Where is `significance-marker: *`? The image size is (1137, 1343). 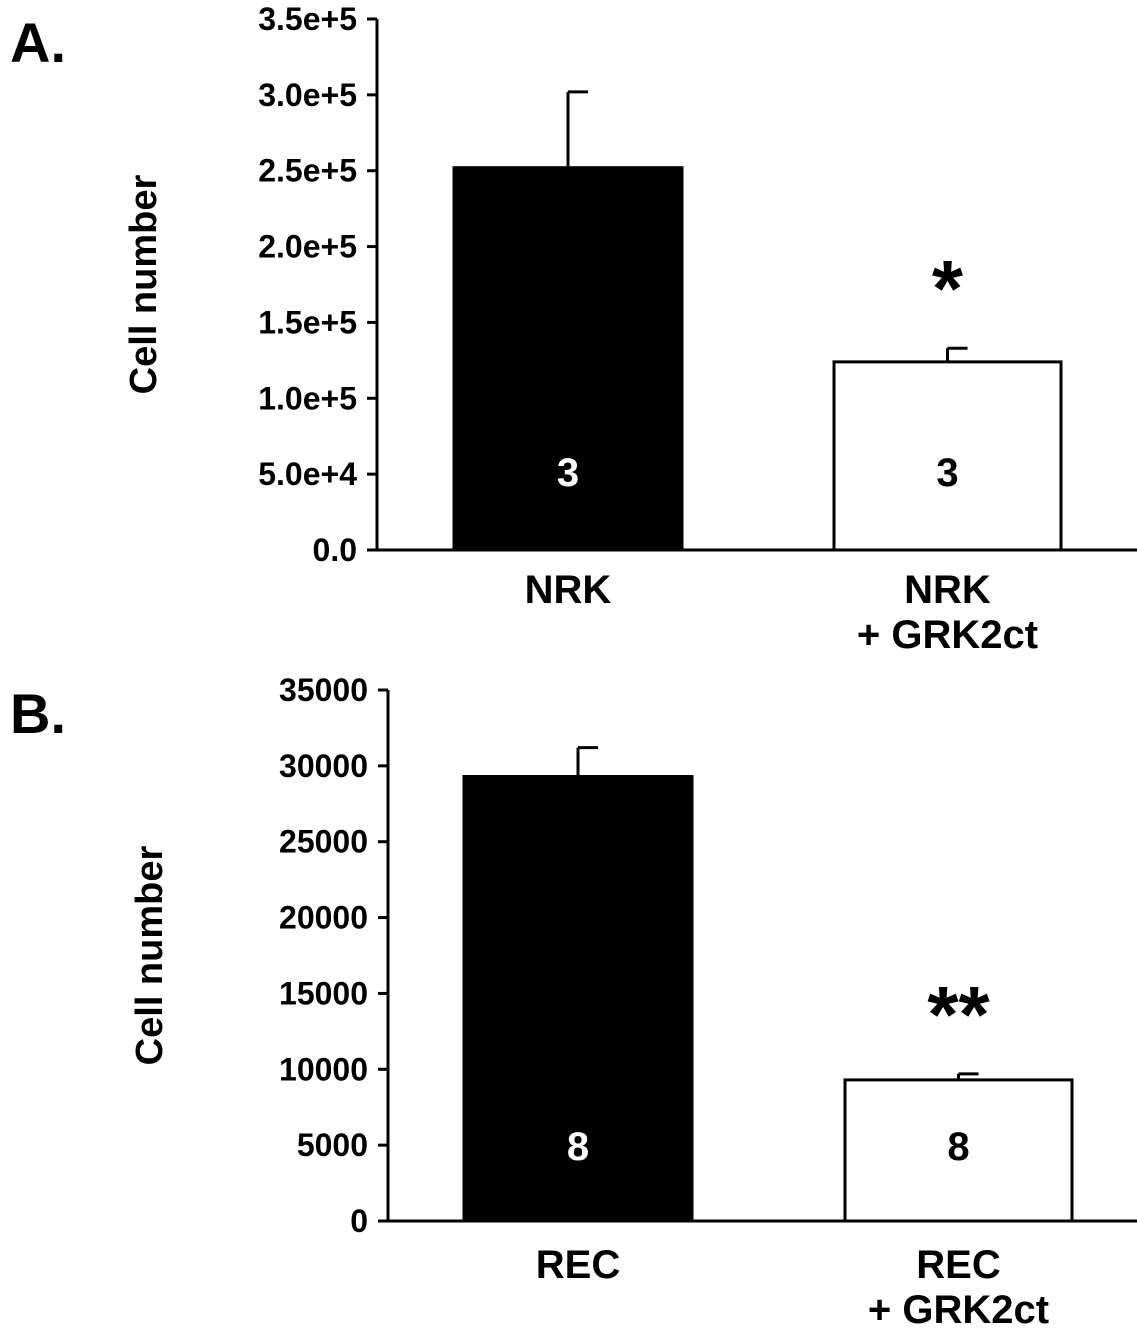 significance-marker: * is located at coordinates (948, 288).